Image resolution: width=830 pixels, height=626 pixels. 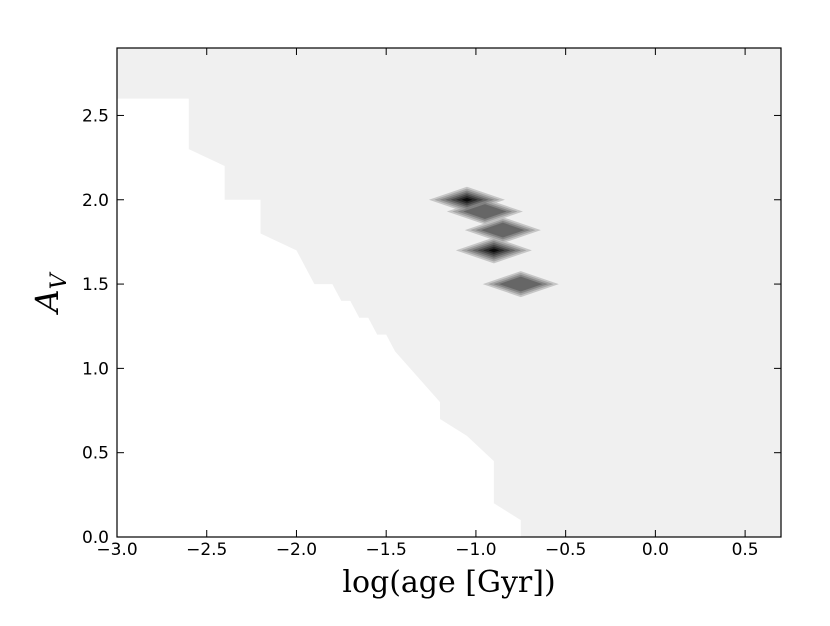 What do you see at coordinates (95, 285) in the screenshot?
I see `y-tick-label: 1.5` at bounding box center [95, 285].